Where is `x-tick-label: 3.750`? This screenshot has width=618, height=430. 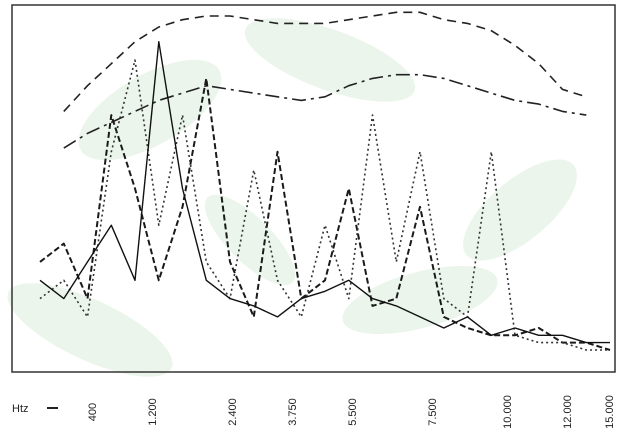 x-tick-label: 3.750 is located at coordinates (293, 412).